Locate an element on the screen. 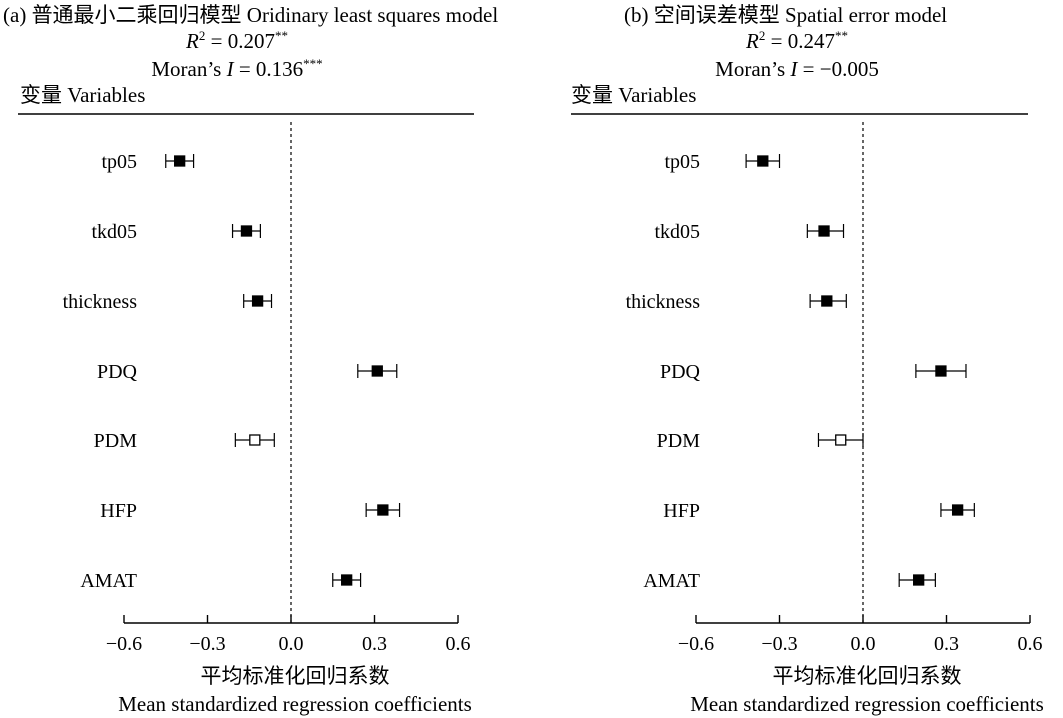  morans-i-stat: Moran’s I = −0.005 is located at coordinates (797, 69).